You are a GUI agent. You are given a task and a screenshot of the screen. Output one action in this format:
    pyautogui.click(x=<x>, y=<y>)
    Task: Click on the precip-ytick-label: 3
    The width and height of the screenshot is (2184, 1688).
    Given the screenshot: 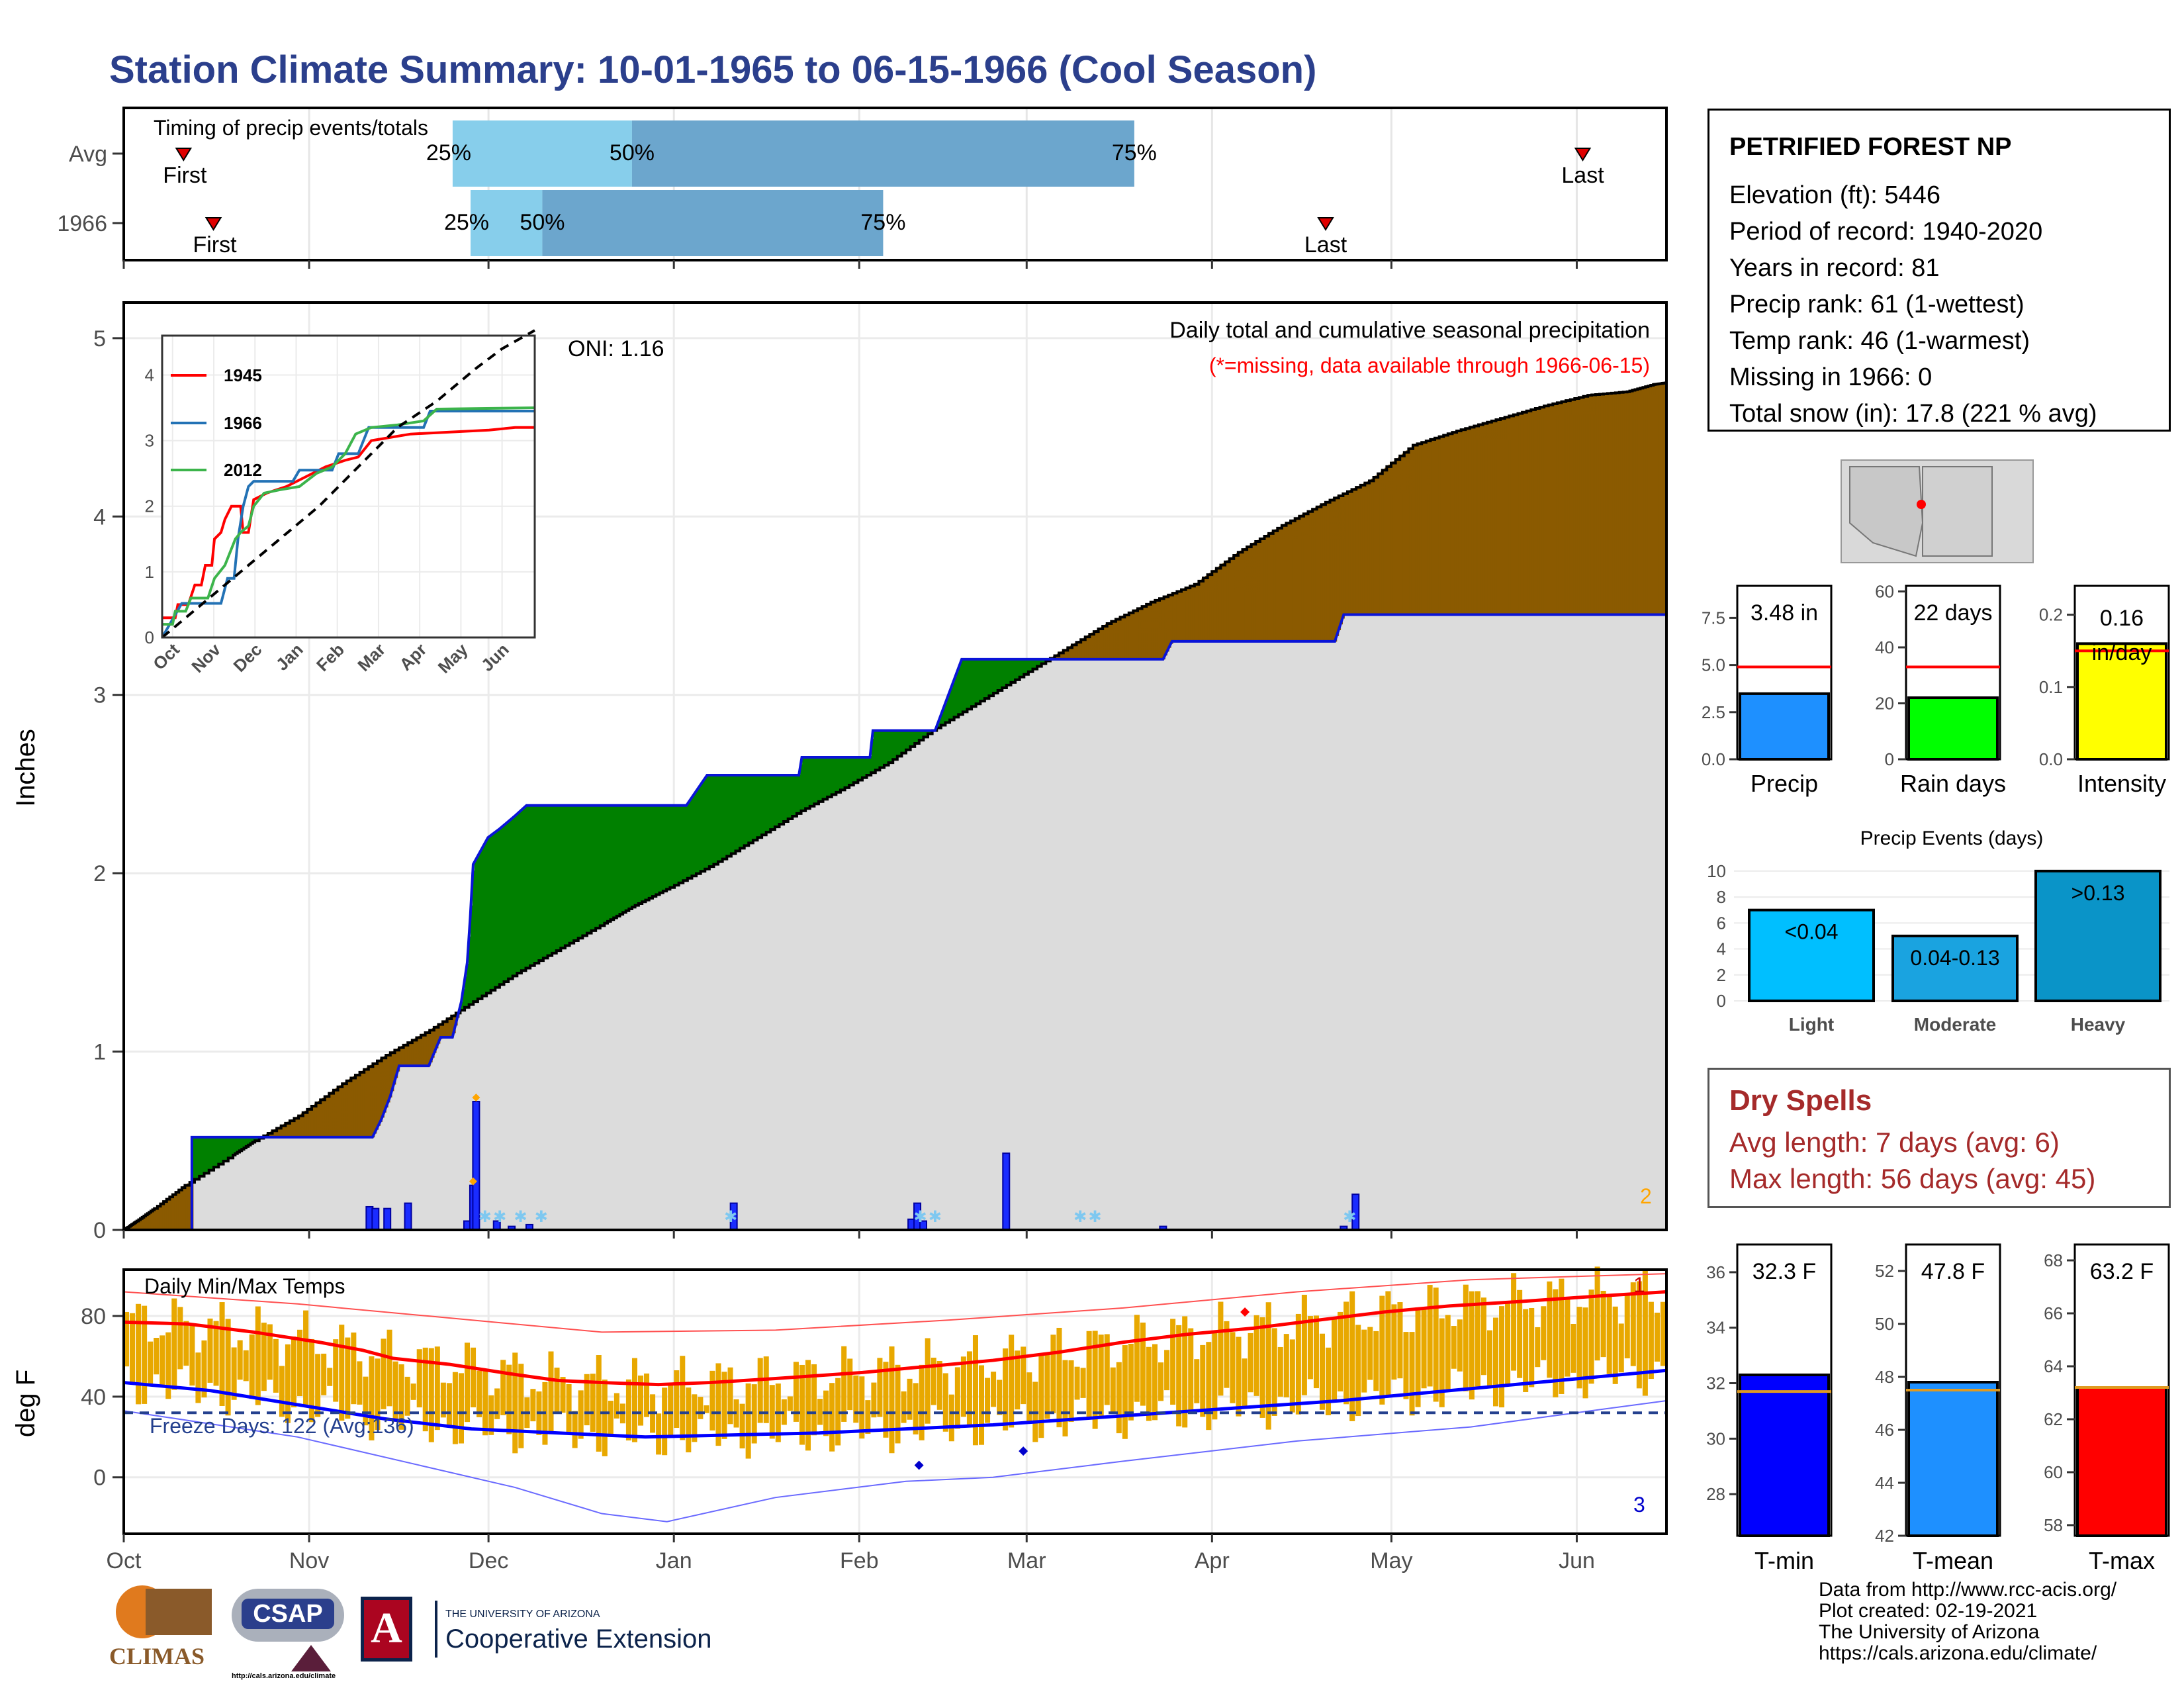 What is the action you would take?
    pyautogui.click(x=100, y=695)
    